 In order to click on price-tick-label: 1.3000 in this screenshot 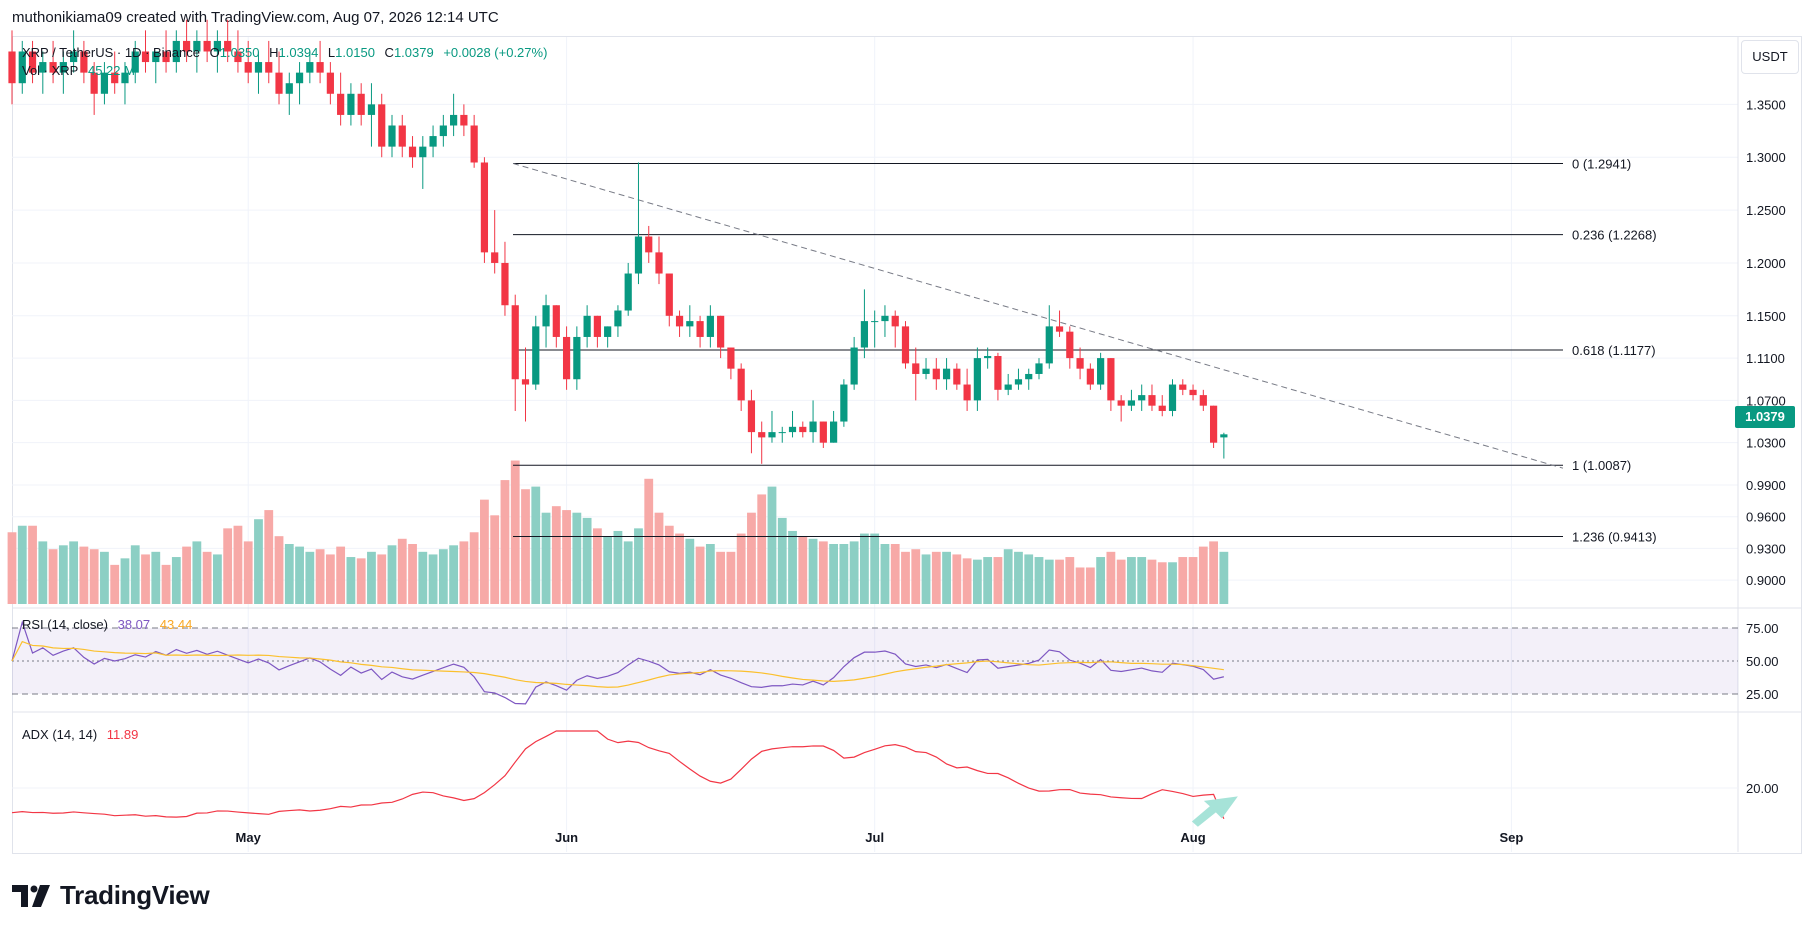, I will do `click(1766, 157)`.